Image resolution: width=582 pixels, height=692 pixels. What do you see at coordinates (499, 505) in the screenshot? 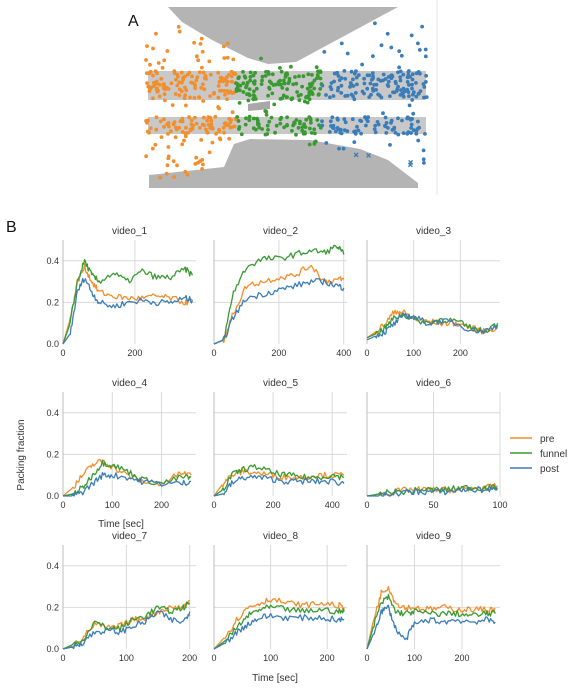
I see `x-tick-label: 100` at bounding box center [499, 505].